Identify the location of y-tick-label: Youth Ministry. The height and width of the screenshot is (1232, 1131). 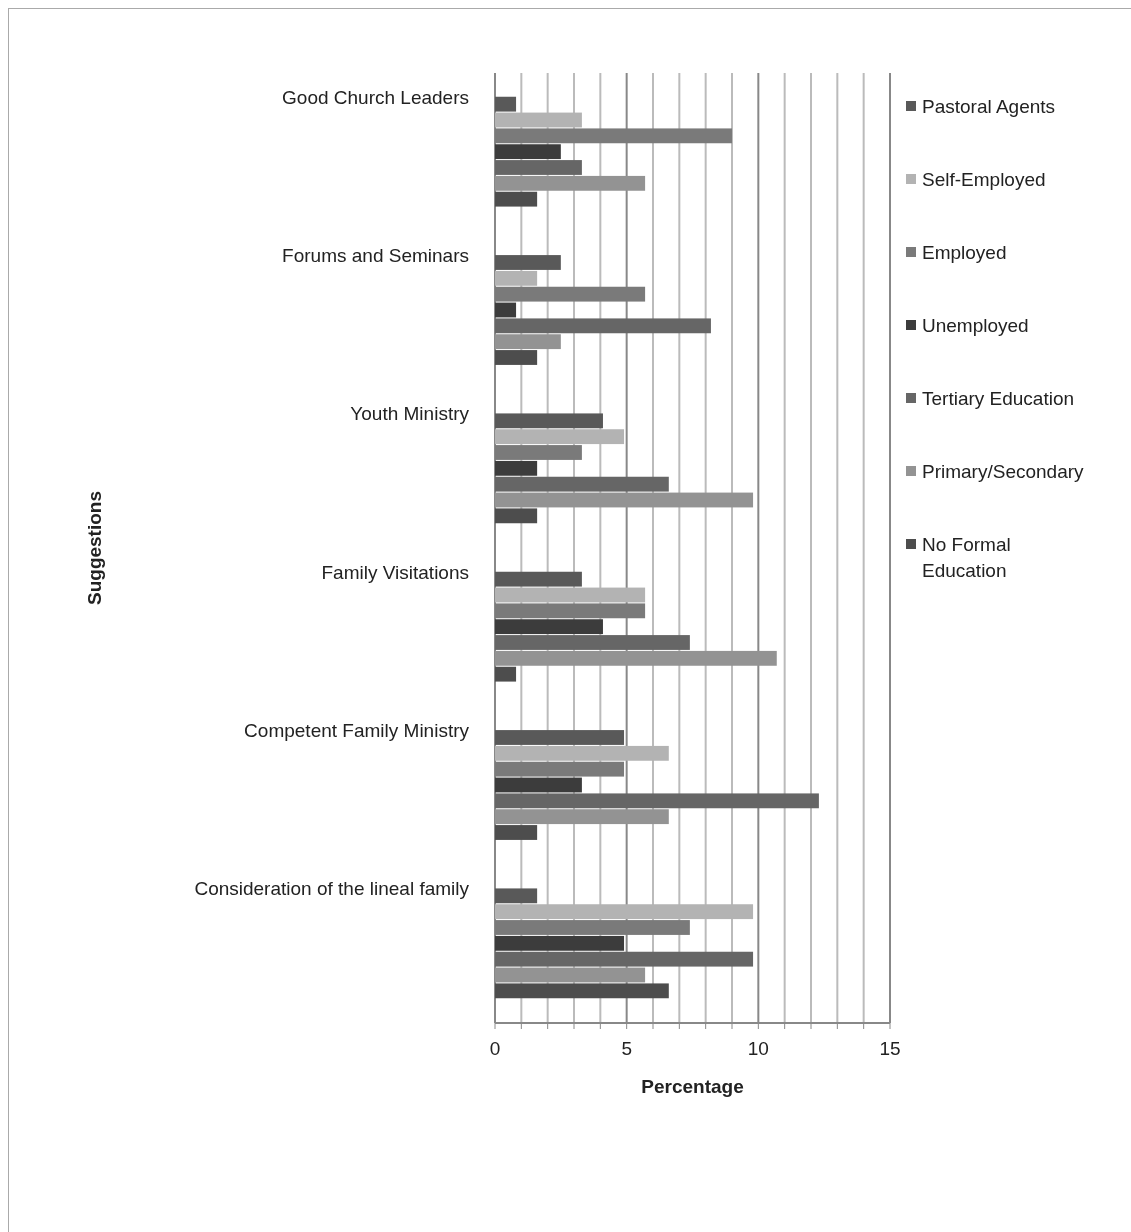
(410, 414).